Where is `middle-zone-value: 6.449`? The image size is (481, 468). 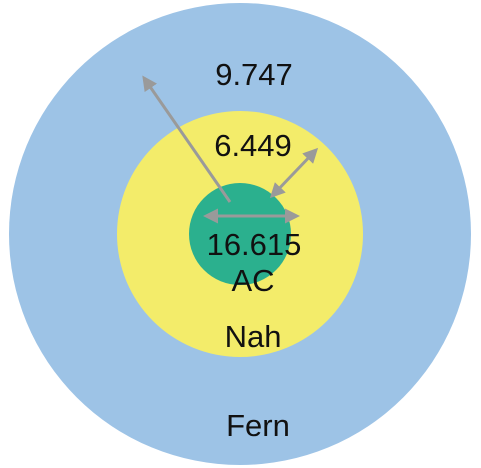 middle-zone-value: 6.449 is located at coordinates (253, 145).